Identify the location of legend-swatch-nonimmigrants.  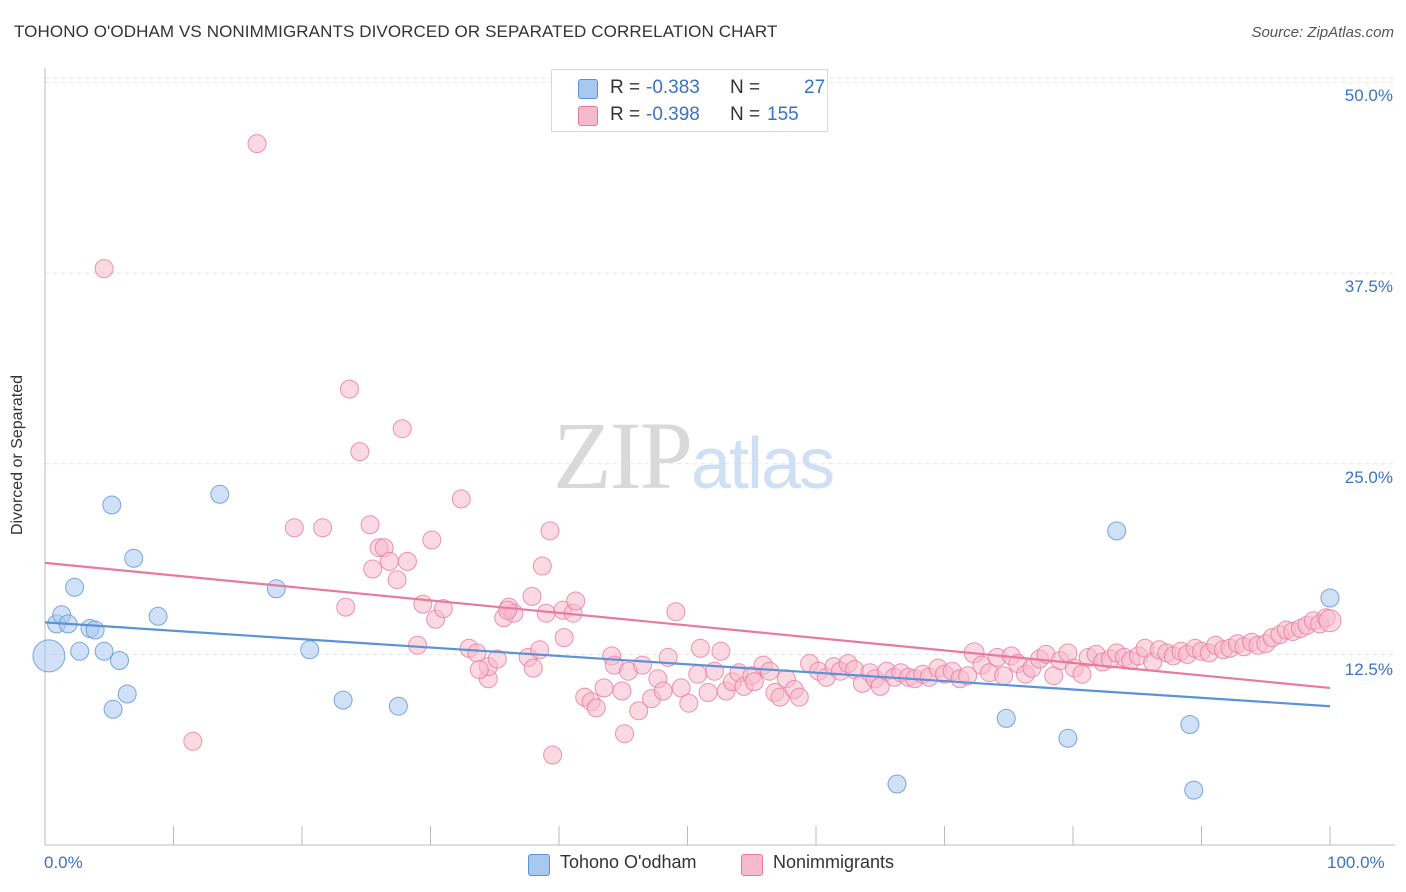
(588, 116).